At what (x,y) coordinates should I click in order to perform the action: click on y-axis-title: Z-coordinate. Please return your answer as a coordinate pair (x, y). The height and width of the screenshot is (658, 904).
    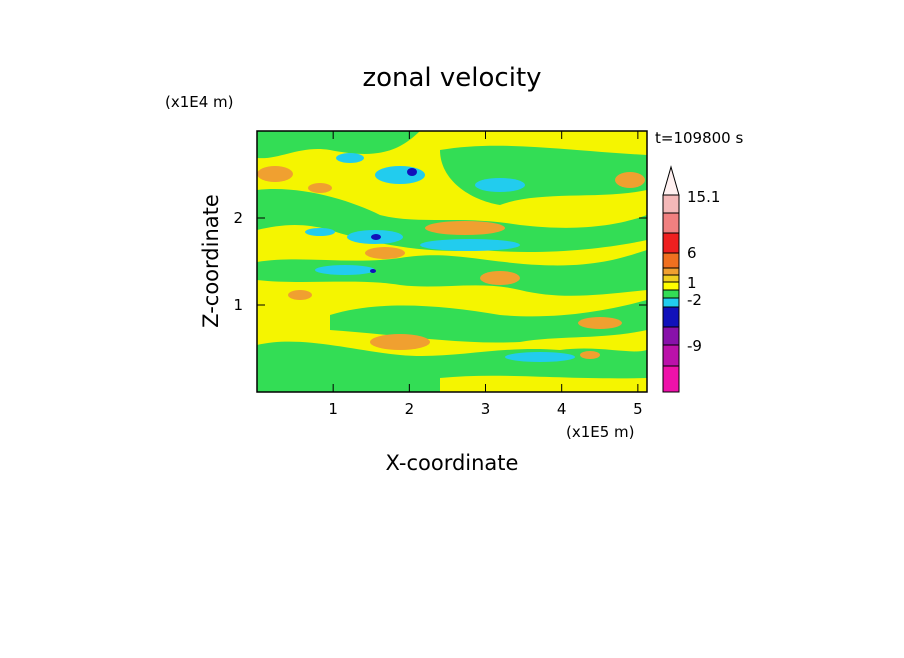
    Looking at the image, I should click on (211, 261).